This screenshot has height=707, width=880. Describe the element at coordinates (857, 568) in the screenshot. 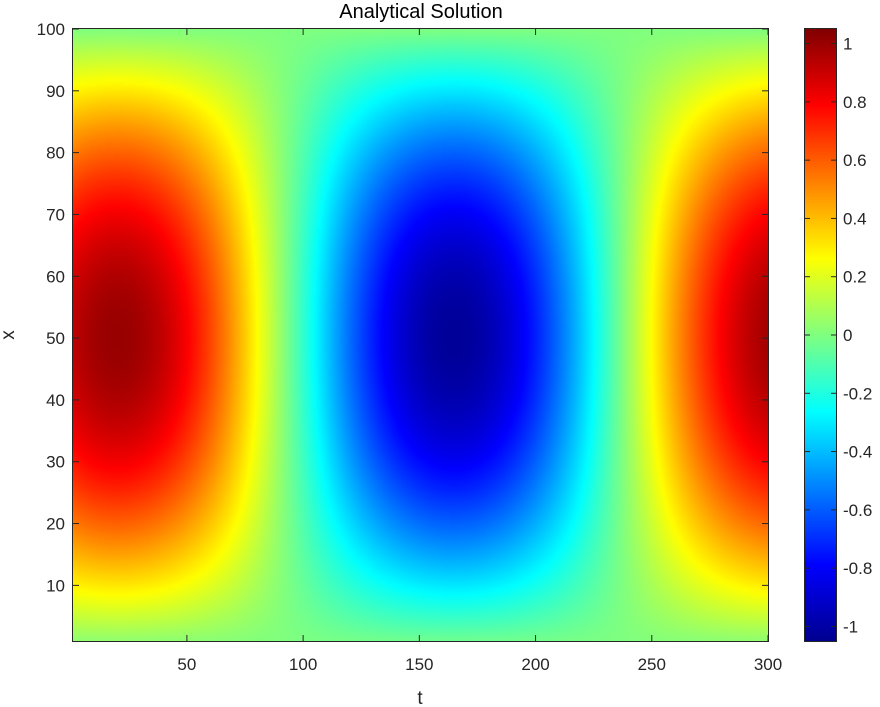

I see `colorbar-tick-label: -0.8` at that location.